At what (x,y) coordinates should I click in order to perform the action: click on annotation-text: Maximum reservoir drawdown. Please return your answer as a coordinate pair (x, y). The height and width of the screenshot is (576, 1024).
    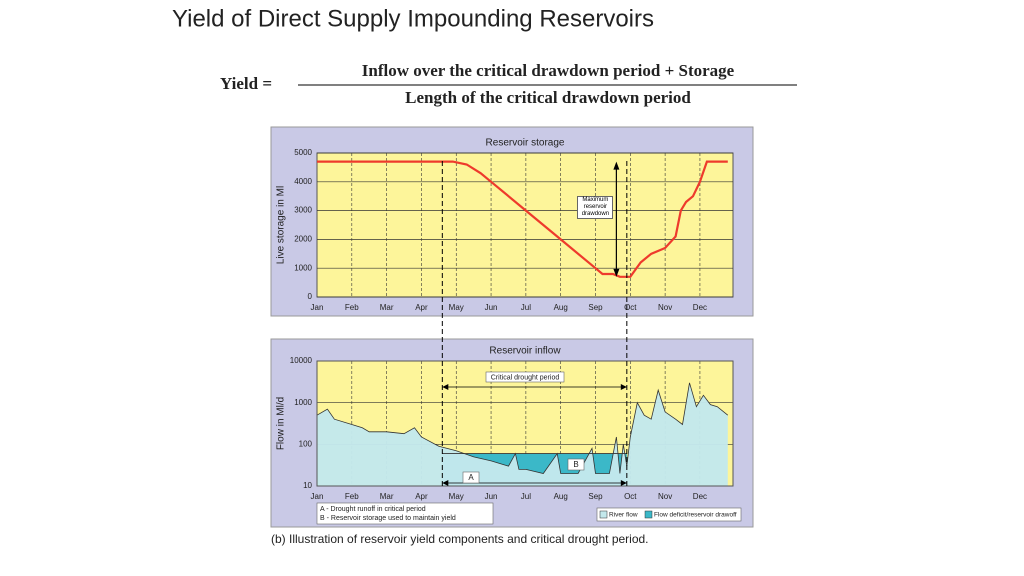
    Looking at the image, I should click on (595, 207).